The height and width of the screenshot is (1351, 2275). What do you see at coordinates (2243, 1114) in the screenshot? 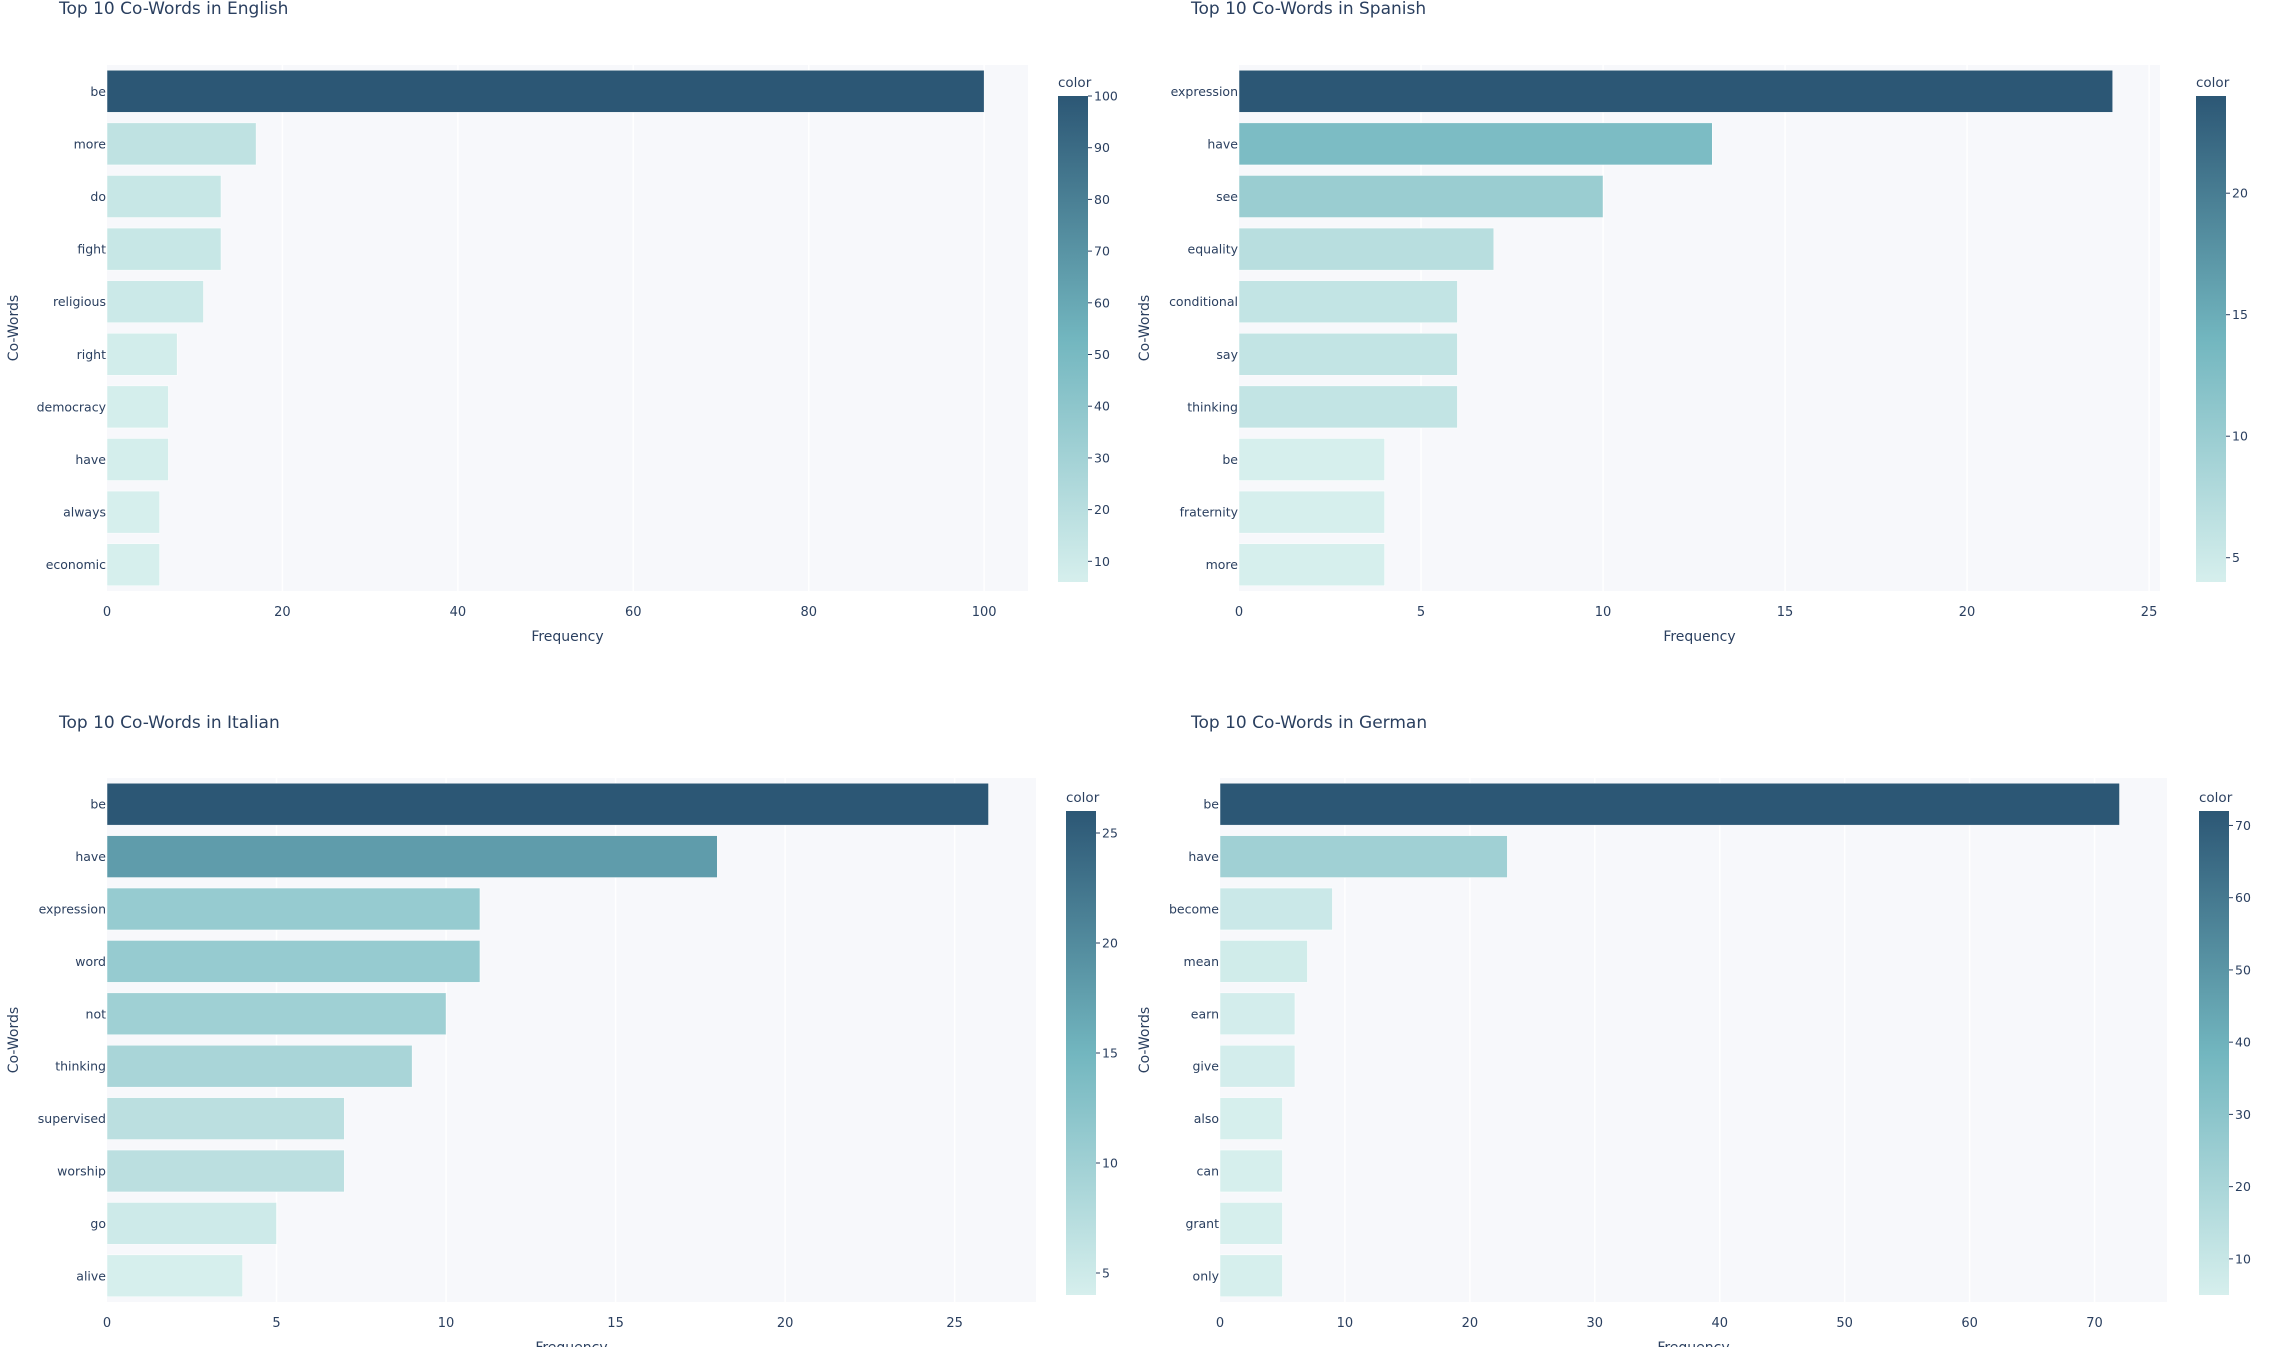
I see `colorbar-tick-label: 30` at bounding box center [2243, 1114].